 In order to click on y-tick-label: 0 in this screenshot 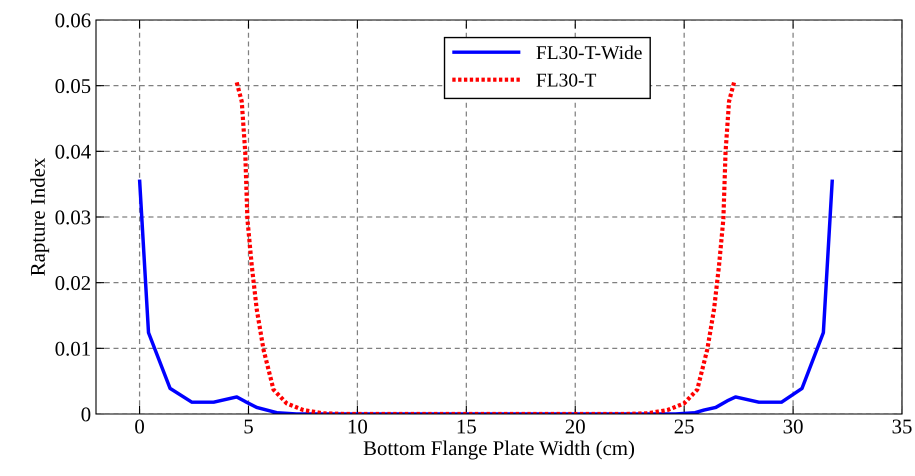, I will do `click(86, 414)`.